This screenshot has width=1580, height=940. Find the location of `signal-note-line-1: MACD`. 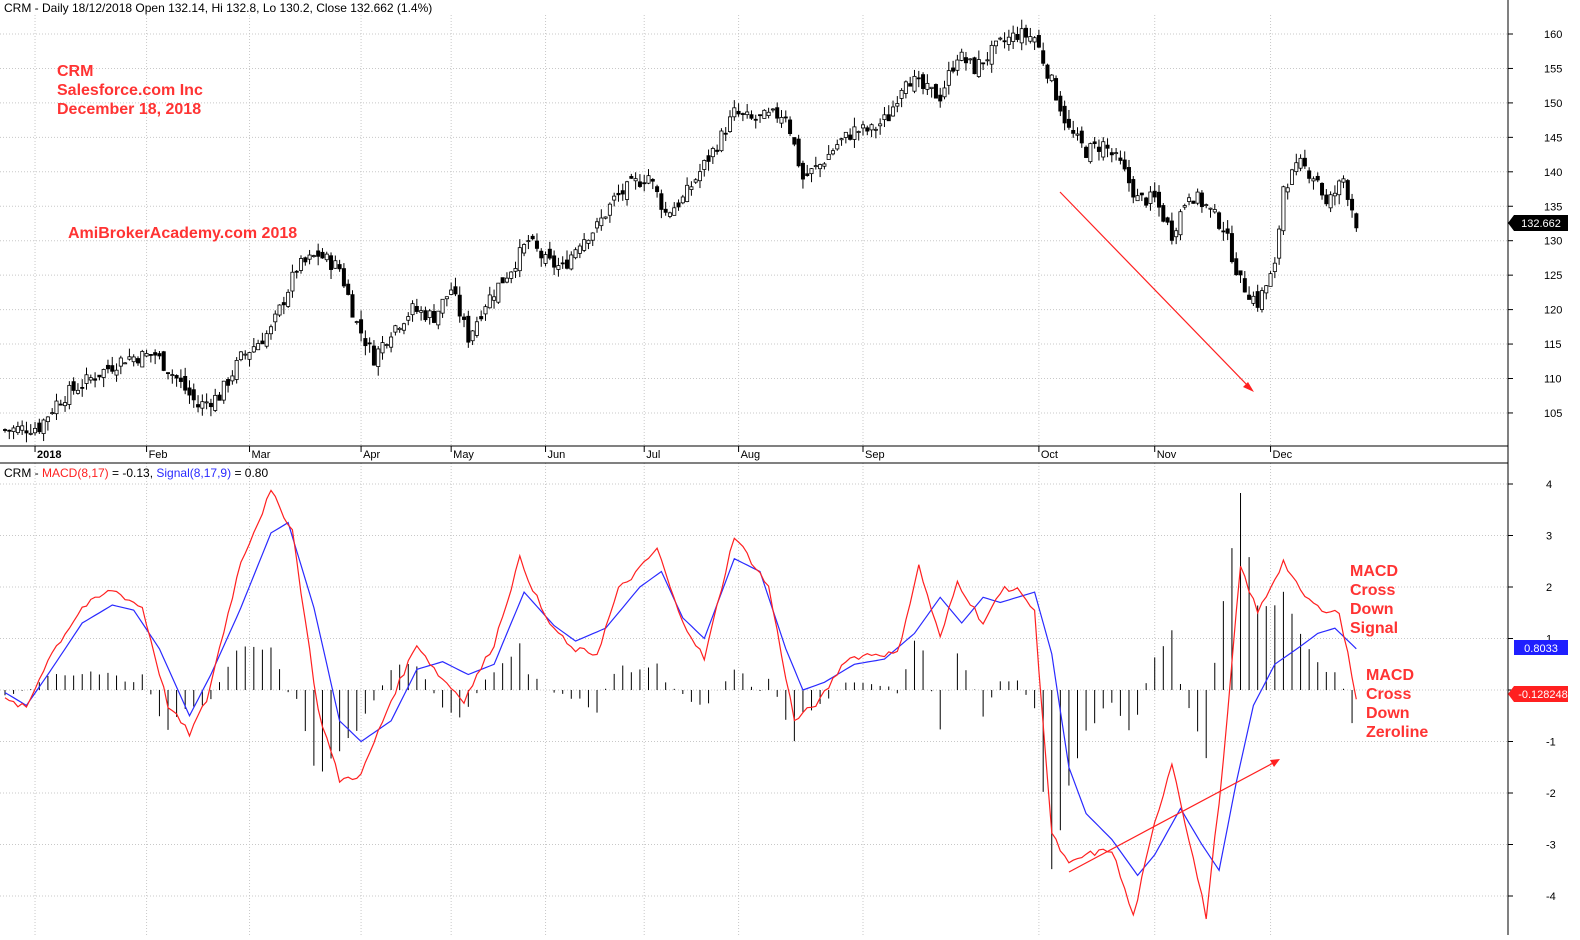

signal-note-line-1: MACD is located at coordinates (1374, 571).